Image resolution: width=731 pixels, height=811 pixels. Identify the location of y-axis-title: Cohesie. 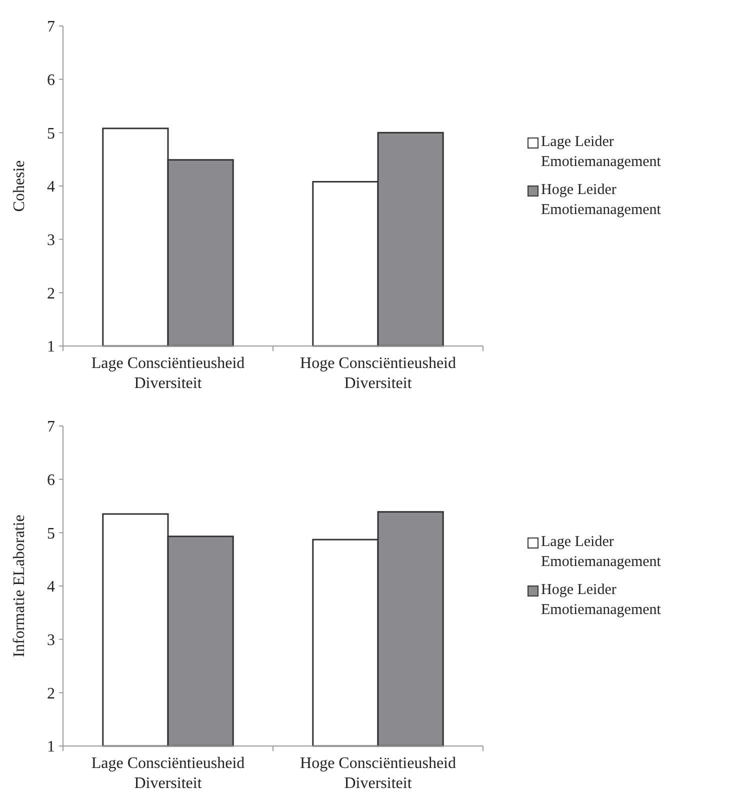
(19, 186).